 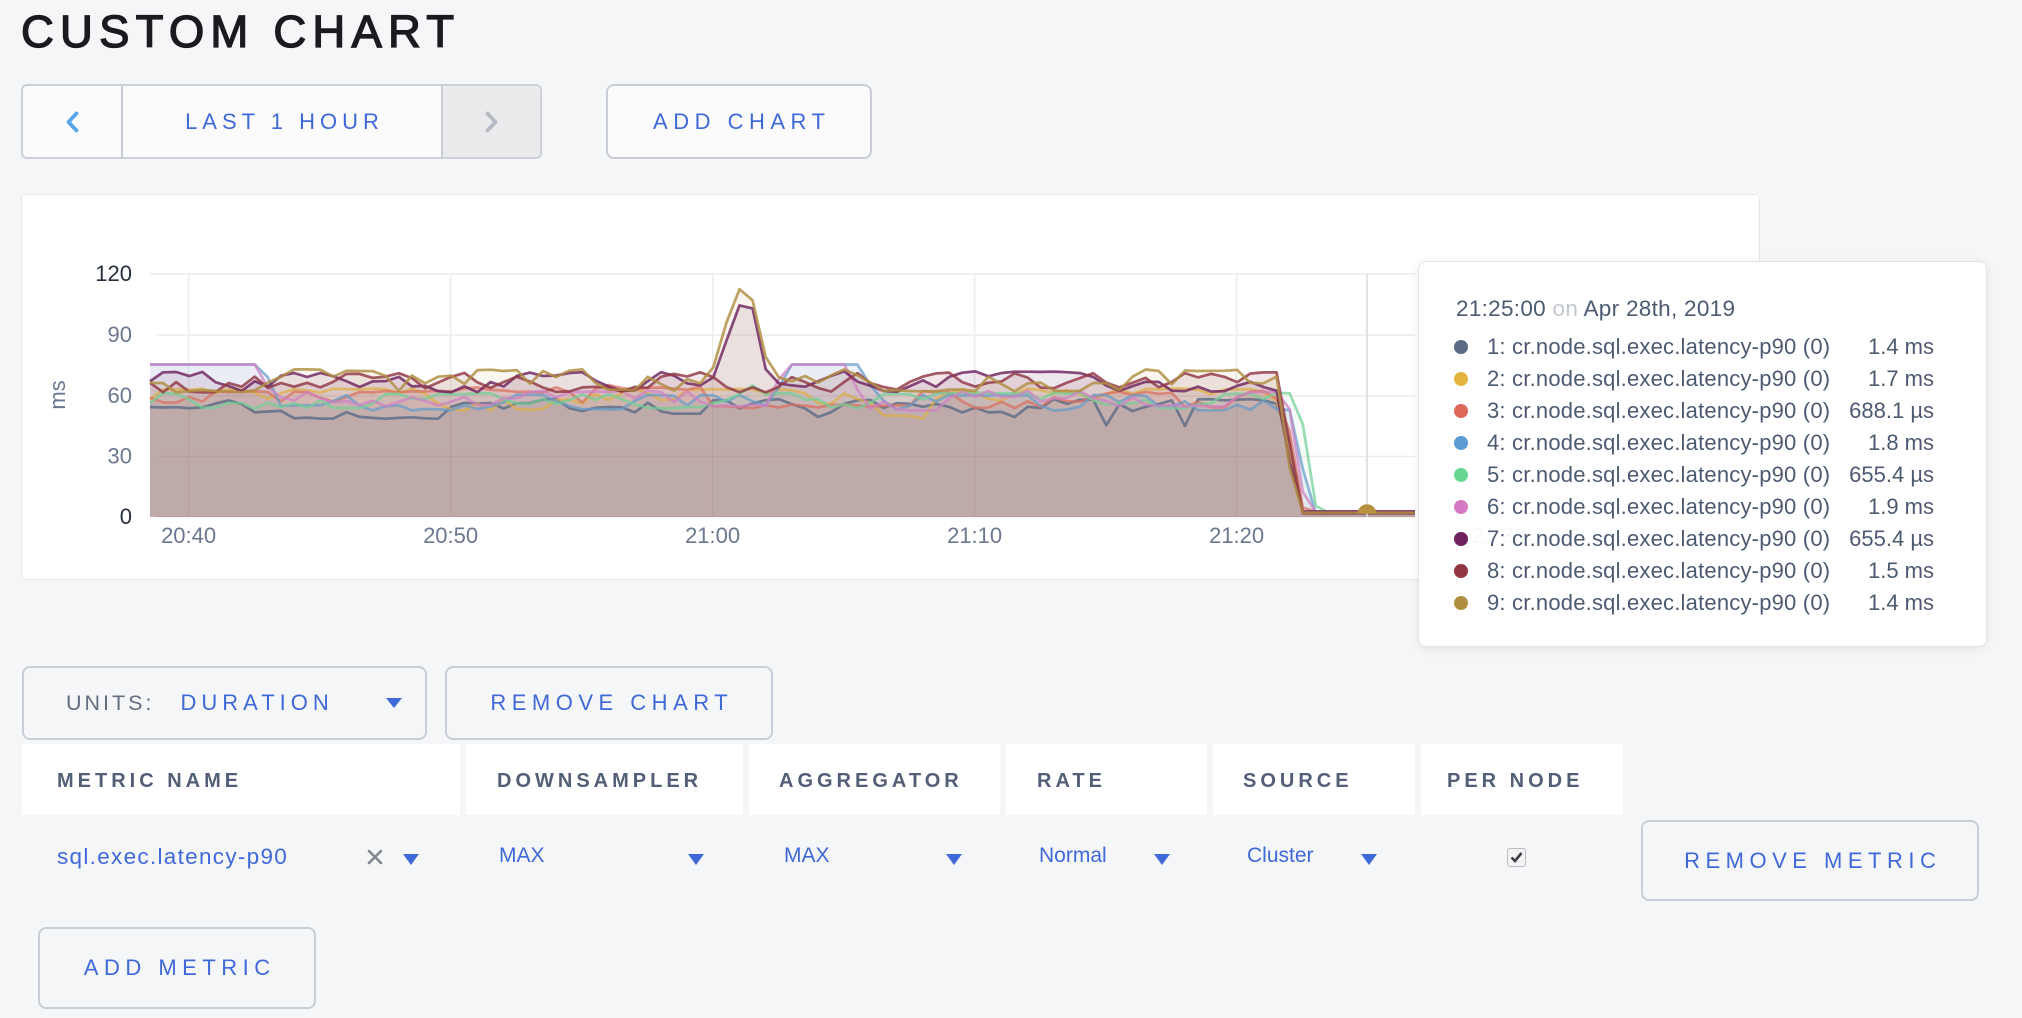 What do you see at coordinates (1236, 535) in the screenshot?
I see `svg-text: 21:20` at bounding box center [1236, 535].